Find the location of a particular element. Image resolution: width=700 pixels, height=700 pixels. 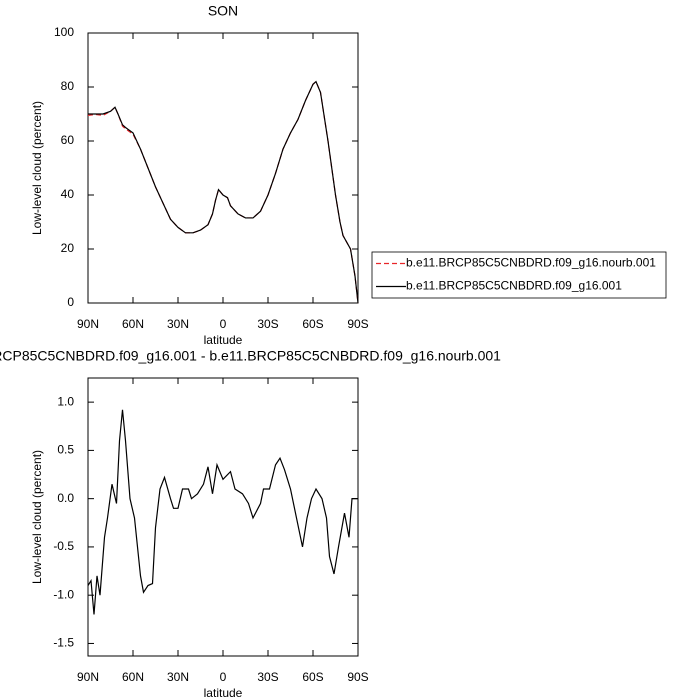

legend-label: b.e11.BRCP85C5CNBDRD.f09_g16.nourb.001 is located at coordinates (531, 263).